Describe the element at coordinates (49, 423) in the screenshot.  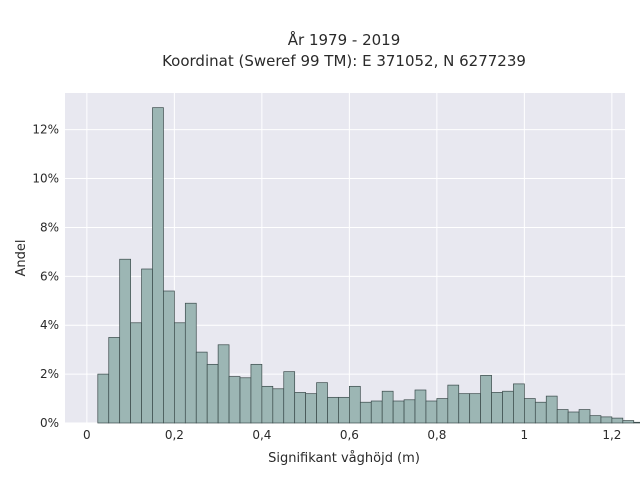
I see `y-tick-label: 0%` at that location.